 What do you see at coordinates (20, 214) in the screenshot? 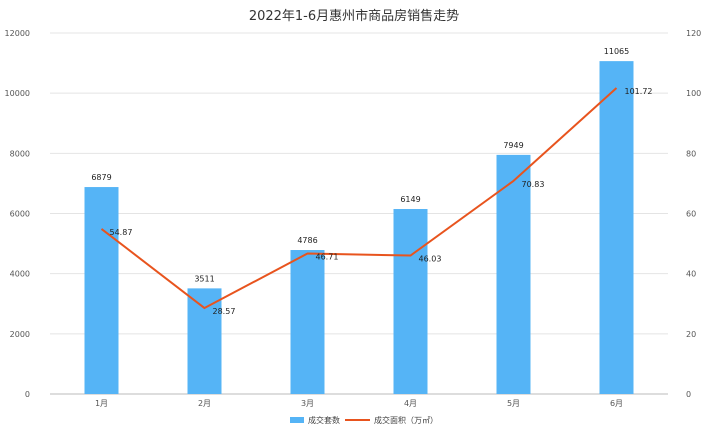
I see `y-left-tick-label: 6000` at bounding box center [20, 214].